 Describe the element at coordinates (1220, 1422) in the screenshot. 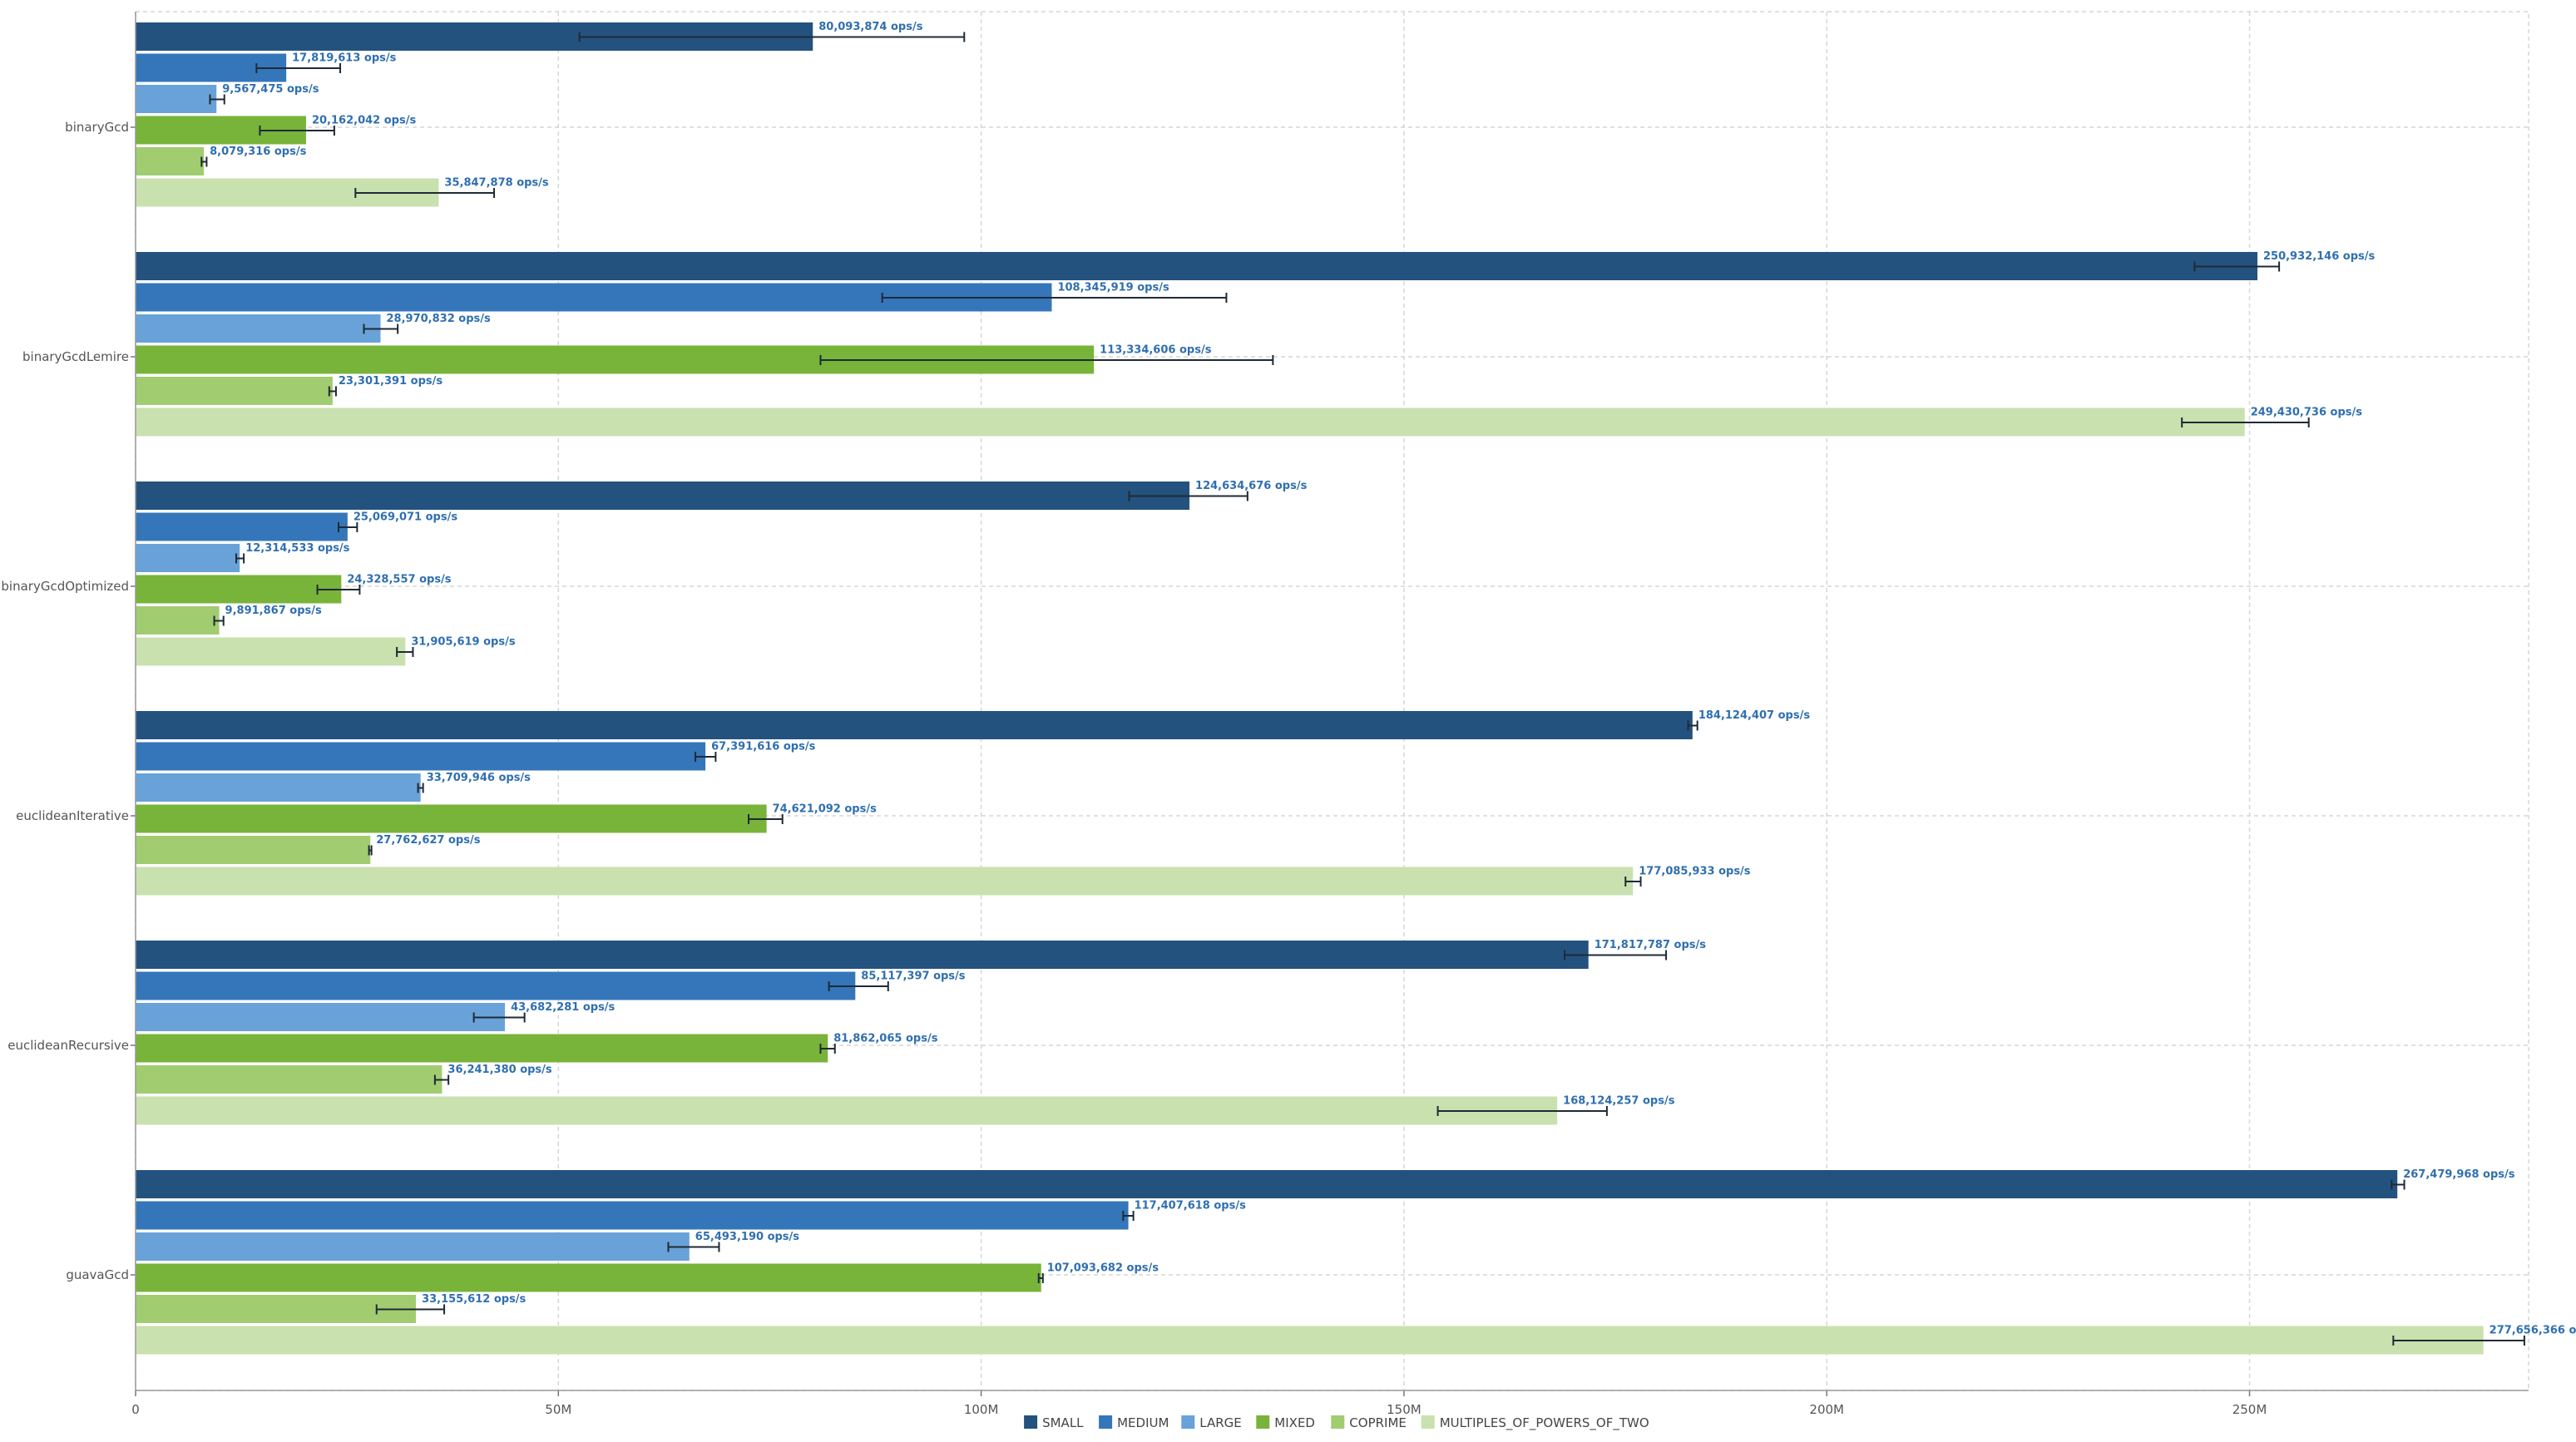

I see `legend-label: LARGE` at that location.